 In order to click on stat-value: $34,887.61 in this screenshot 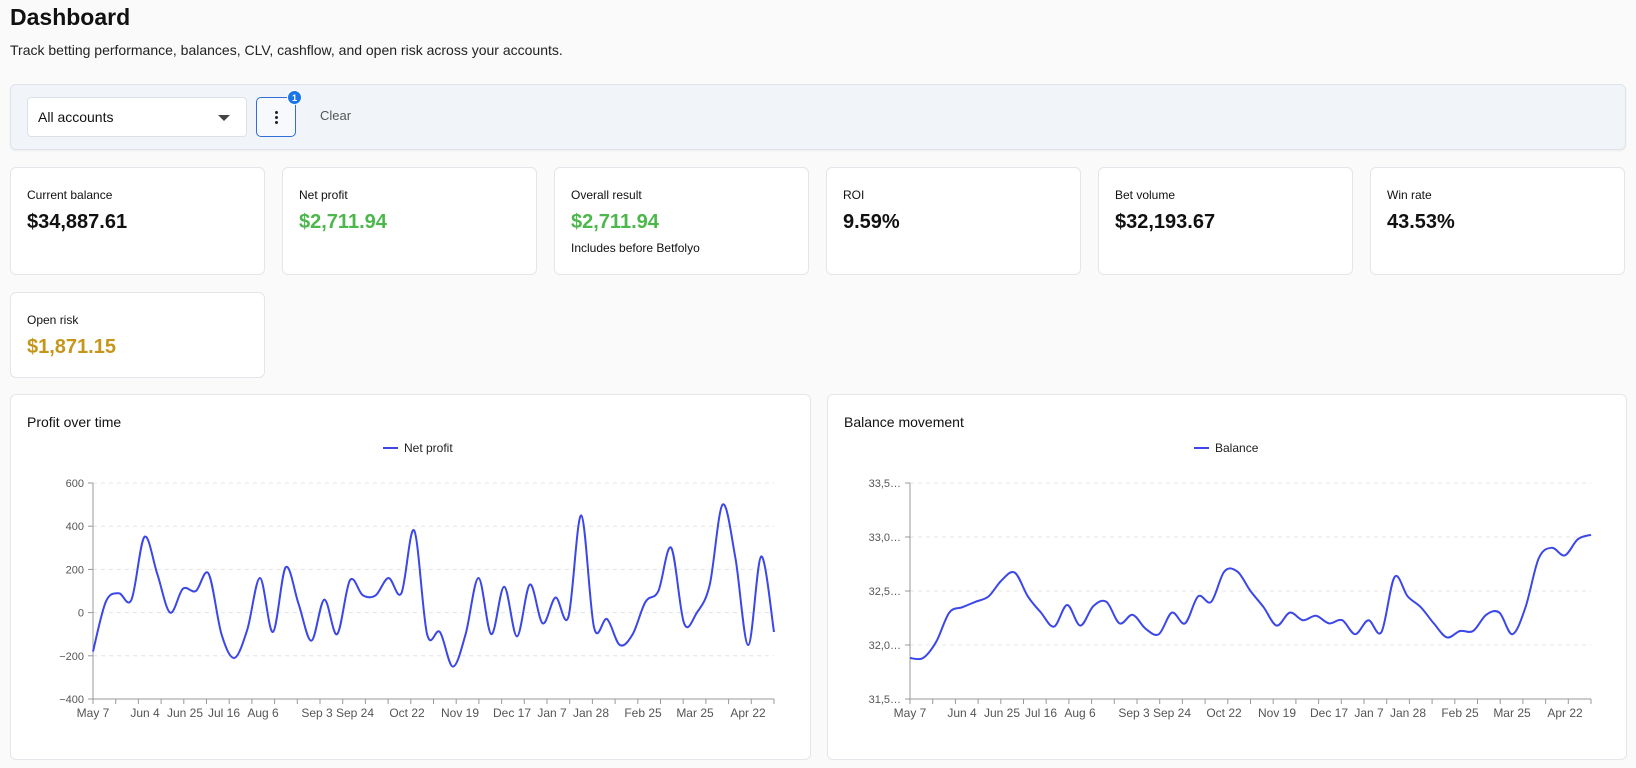, I will do `click(77, 222)`.